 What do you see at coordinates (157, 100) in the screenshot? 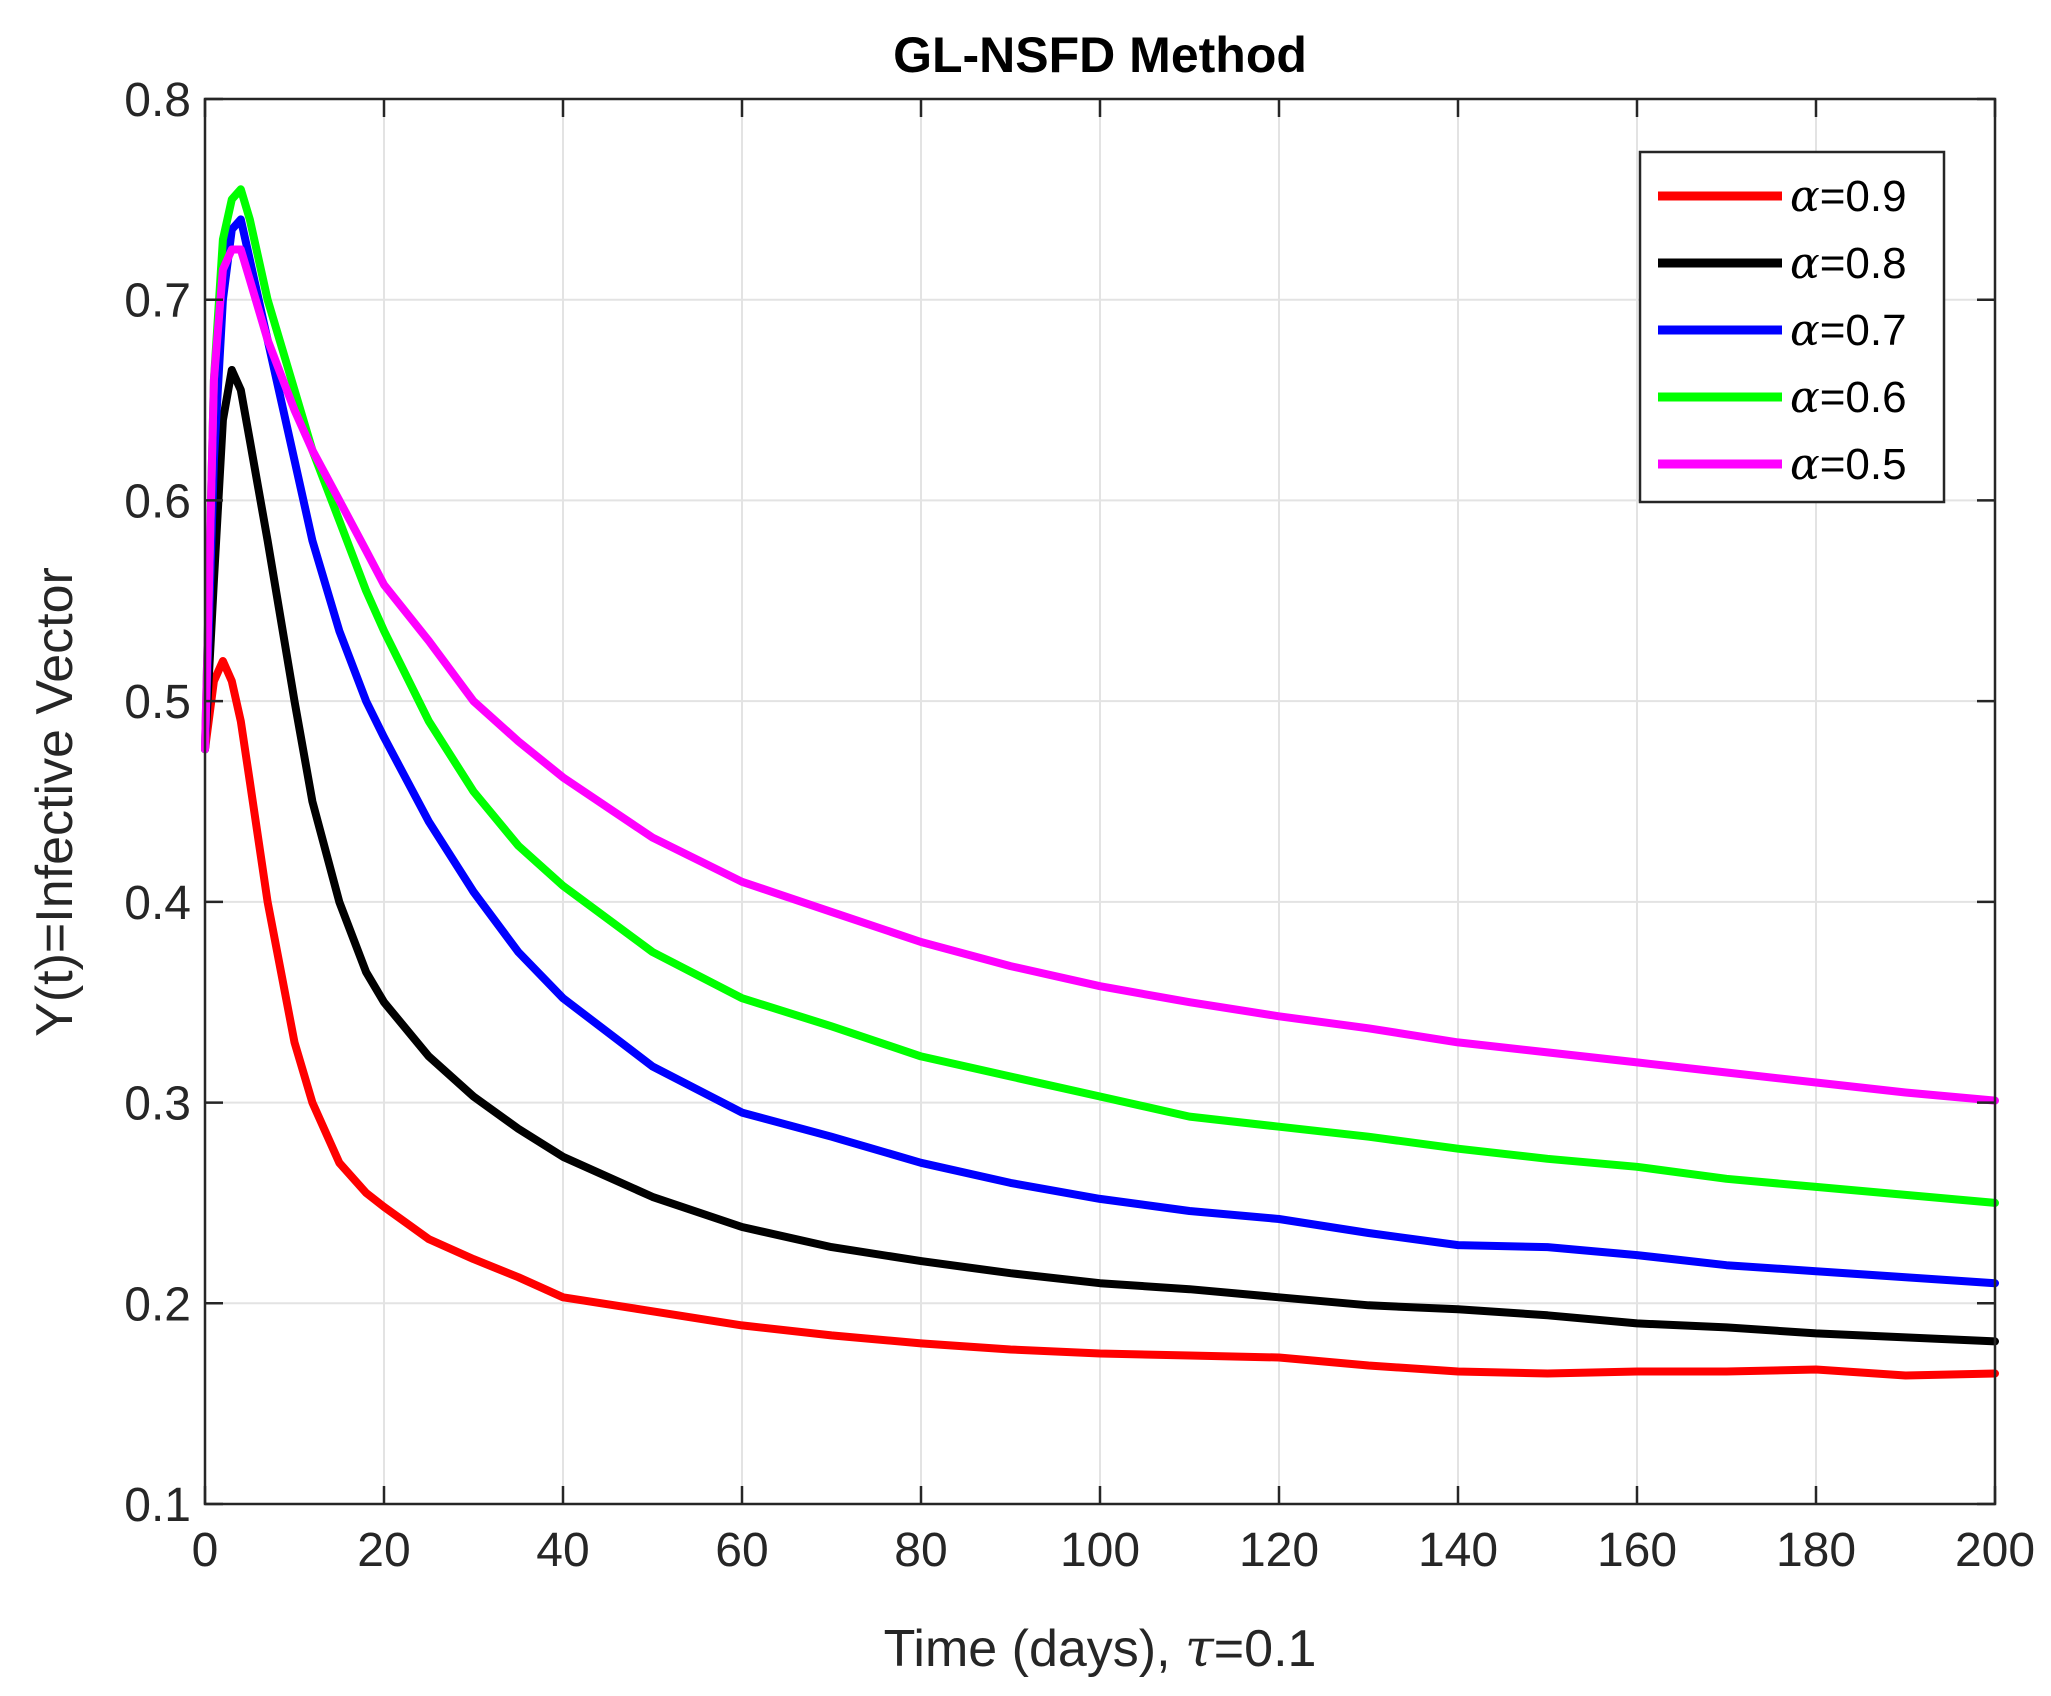
I see `y-tick-label: 0.8` at bounding box center [157, 100].